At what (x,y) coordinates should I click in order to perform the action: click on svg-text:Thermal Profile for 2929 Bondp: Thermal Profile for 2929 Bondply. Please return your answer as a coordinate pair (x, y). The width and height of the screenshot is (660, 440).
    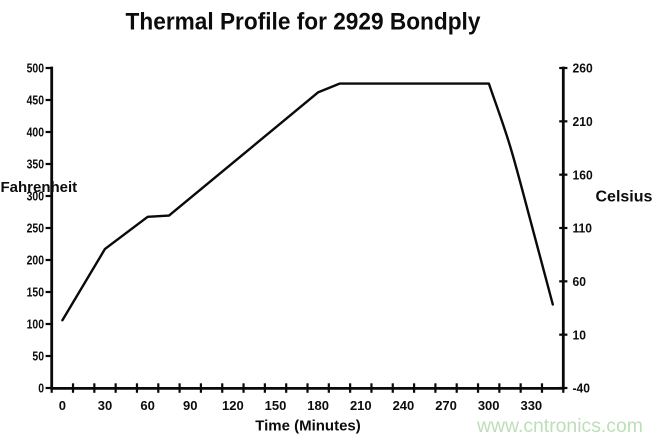
    Looking at the image, I should click on (303, 21).